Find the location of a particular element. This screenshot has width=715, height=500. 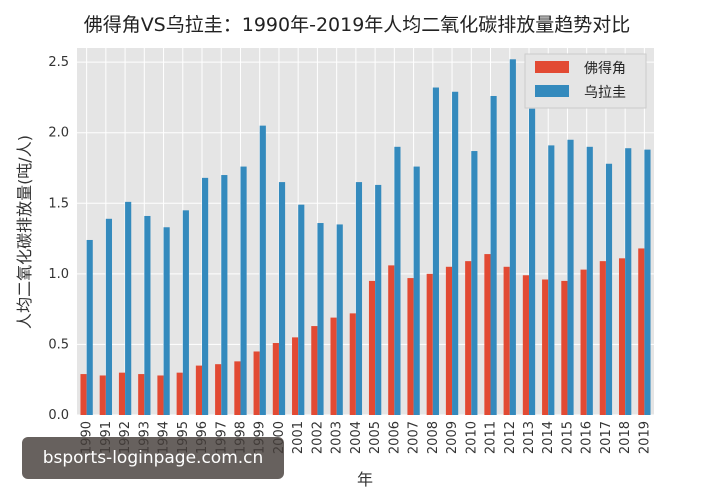

watermark: bsports-loginpage.com.cn is located at coordinates (153, 458).